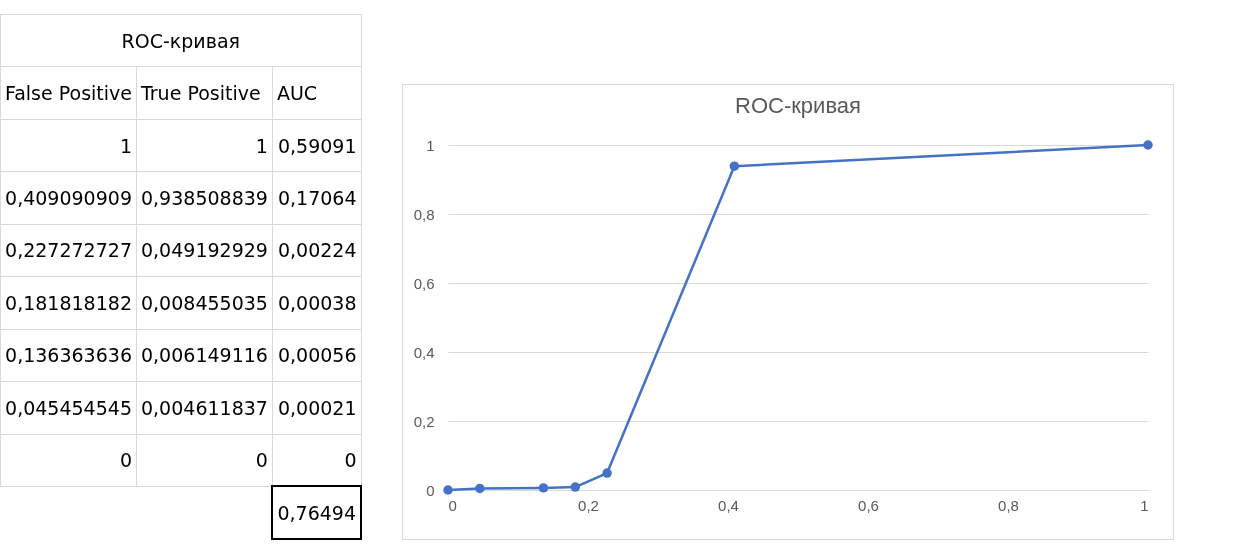 The image size is (1252, 560). What do you see at coordinates (868, 505) in the screenshot?
I see `x-tick-label: 0,6` at bounding box center [868, 505].